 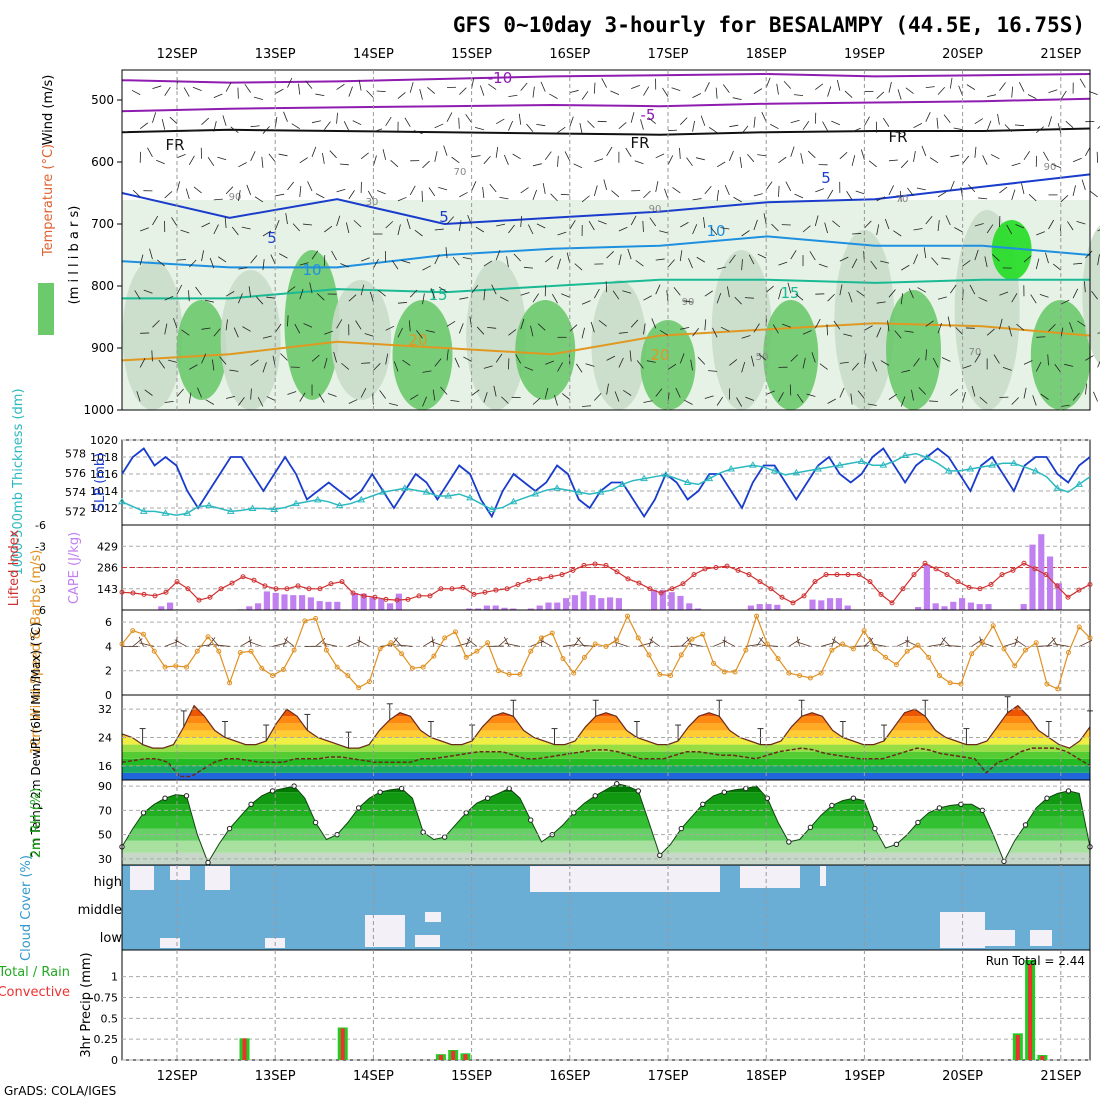 I want to click on contour-label: 10, so click(x=311, y=270).